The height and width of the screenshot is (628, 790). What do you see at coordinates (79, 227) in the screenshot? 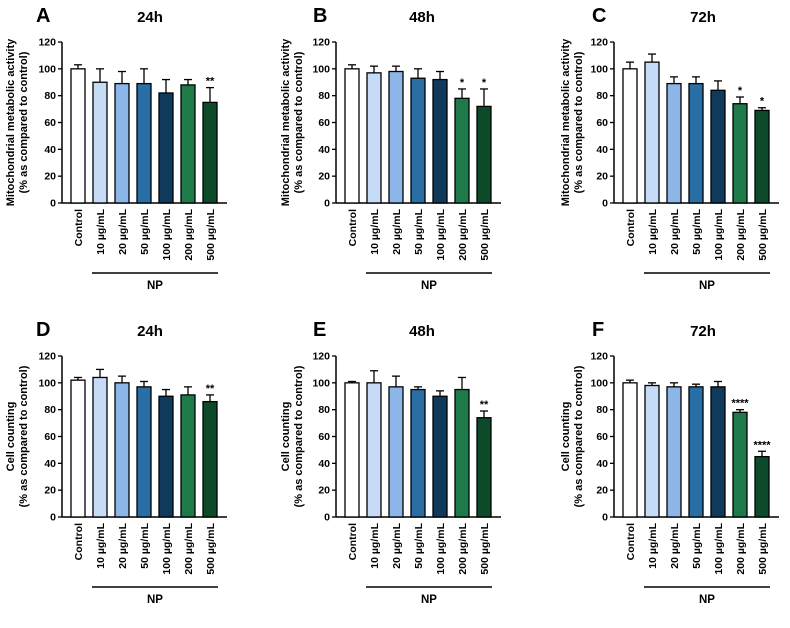
I see `category-label-a-1: Control` at bounding box center [79, 227].